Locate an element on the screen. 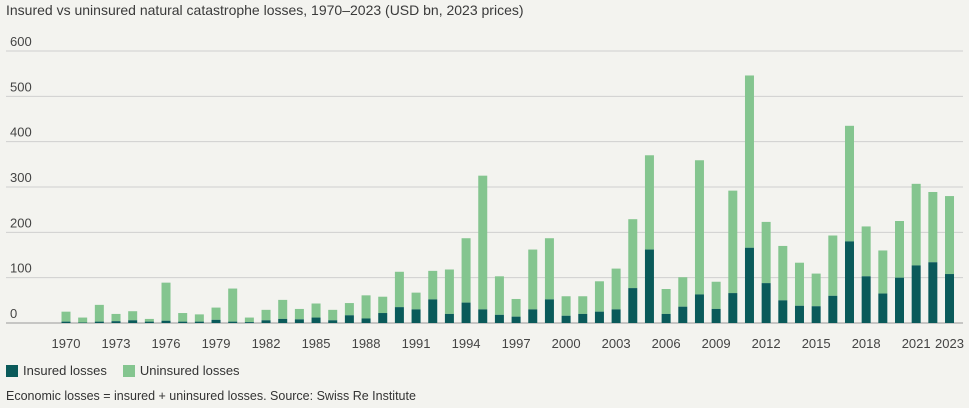 The image size is (969, 408). x-tick-label: 2009 is located at coordinates (716, 343).